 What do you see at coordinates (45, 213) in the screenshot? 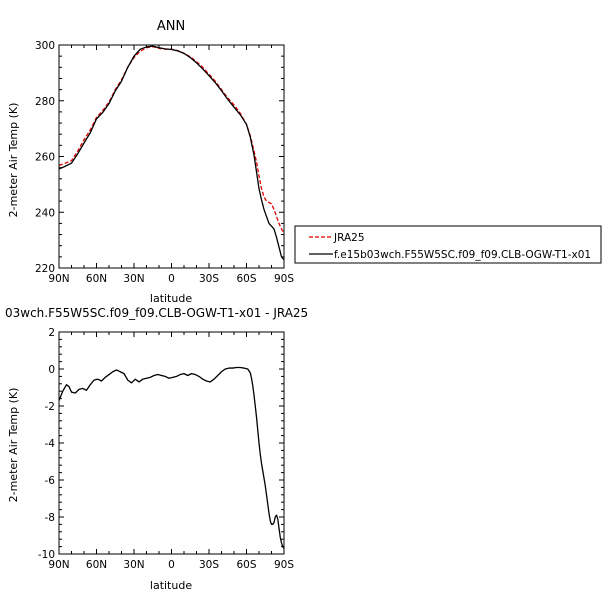
I see `t-y-tick-label: 240` at bounding box center [45, 213].